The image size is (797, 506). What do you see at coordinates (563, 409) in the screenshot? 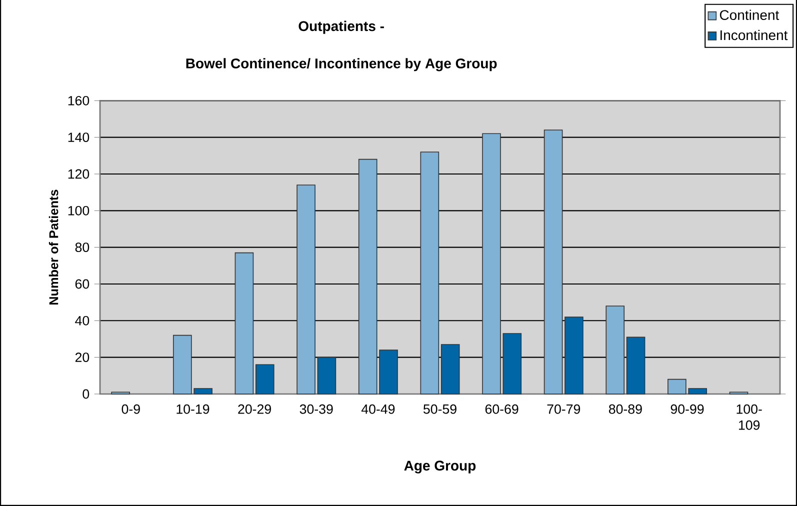
I see `x-tick-label: 70-79` at bounding box center [563, 409].